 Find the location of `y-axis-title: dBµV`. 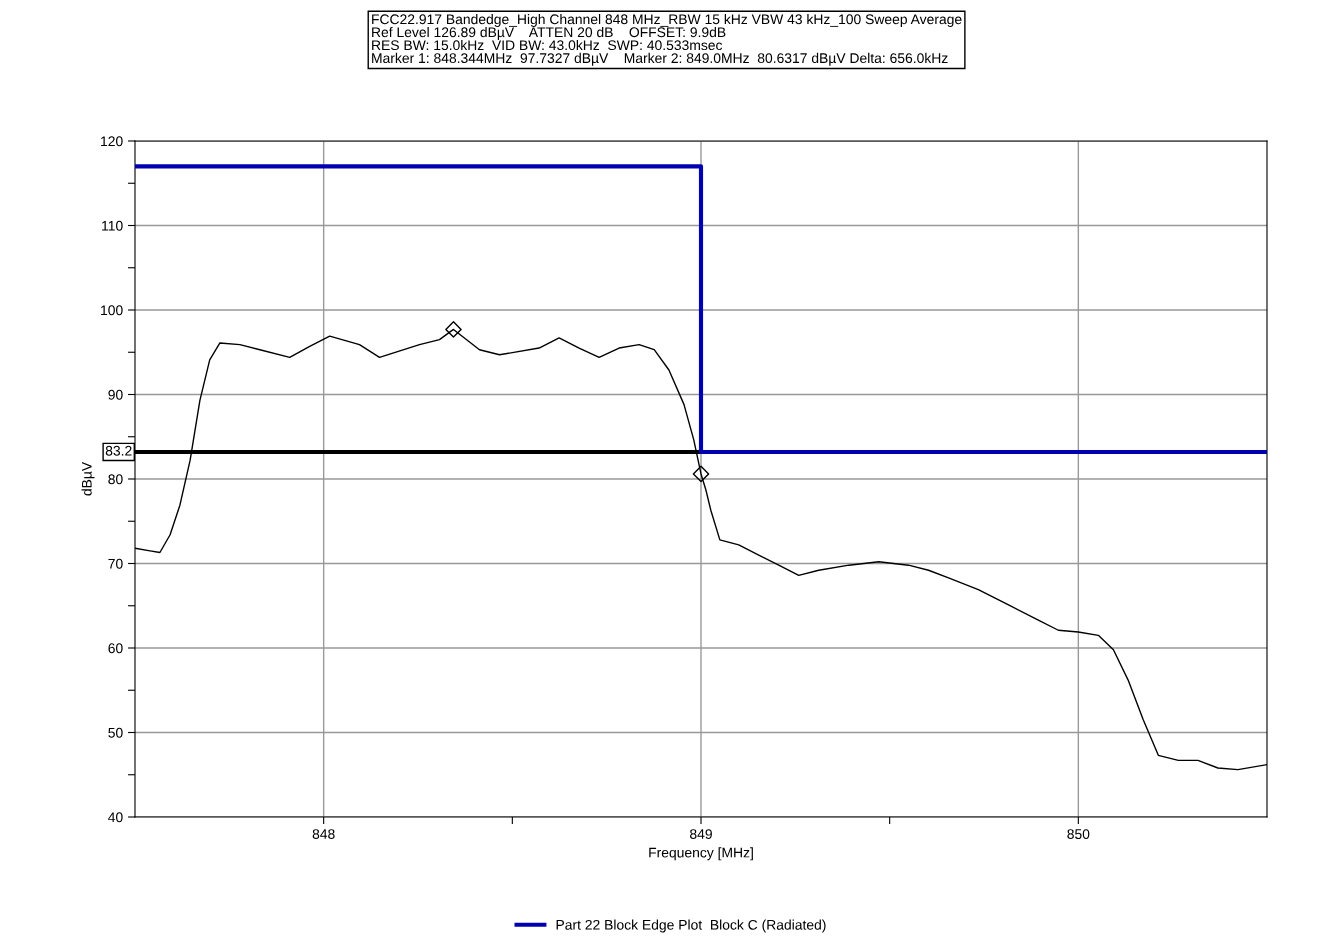

y-axis-title: dBµV is located at coordinates (88, 478).